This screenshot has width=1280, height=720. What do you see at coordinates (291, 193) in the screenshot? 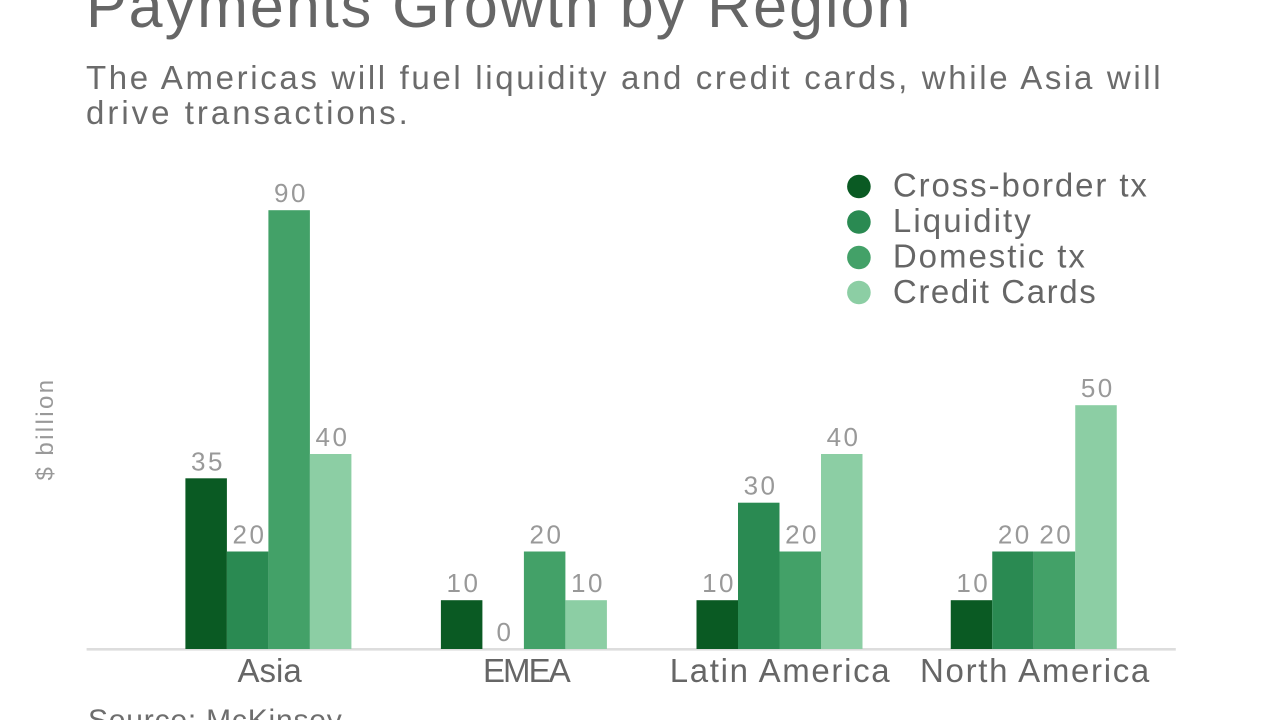
I see `svg-text: 90` at bounding box center [291, 193].